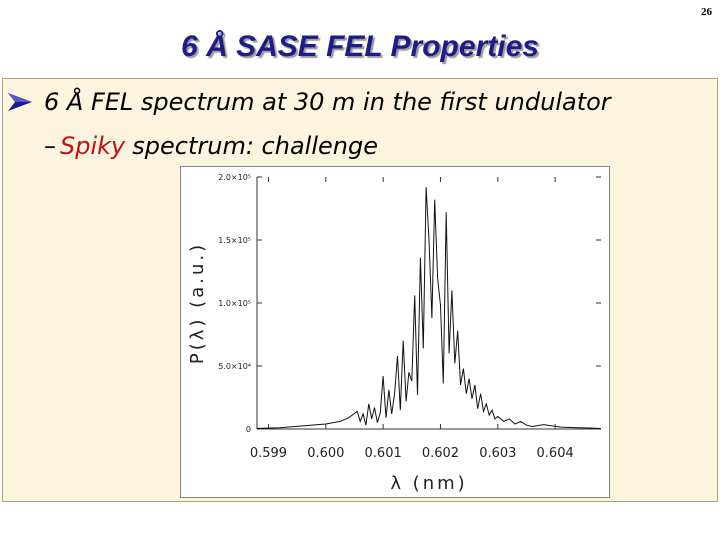 The height and width of the screenshot is (540, 720). Describe the element at coordinates (93, 146) in the screenshot. I see `highlighted-word: Spiky` at that location.